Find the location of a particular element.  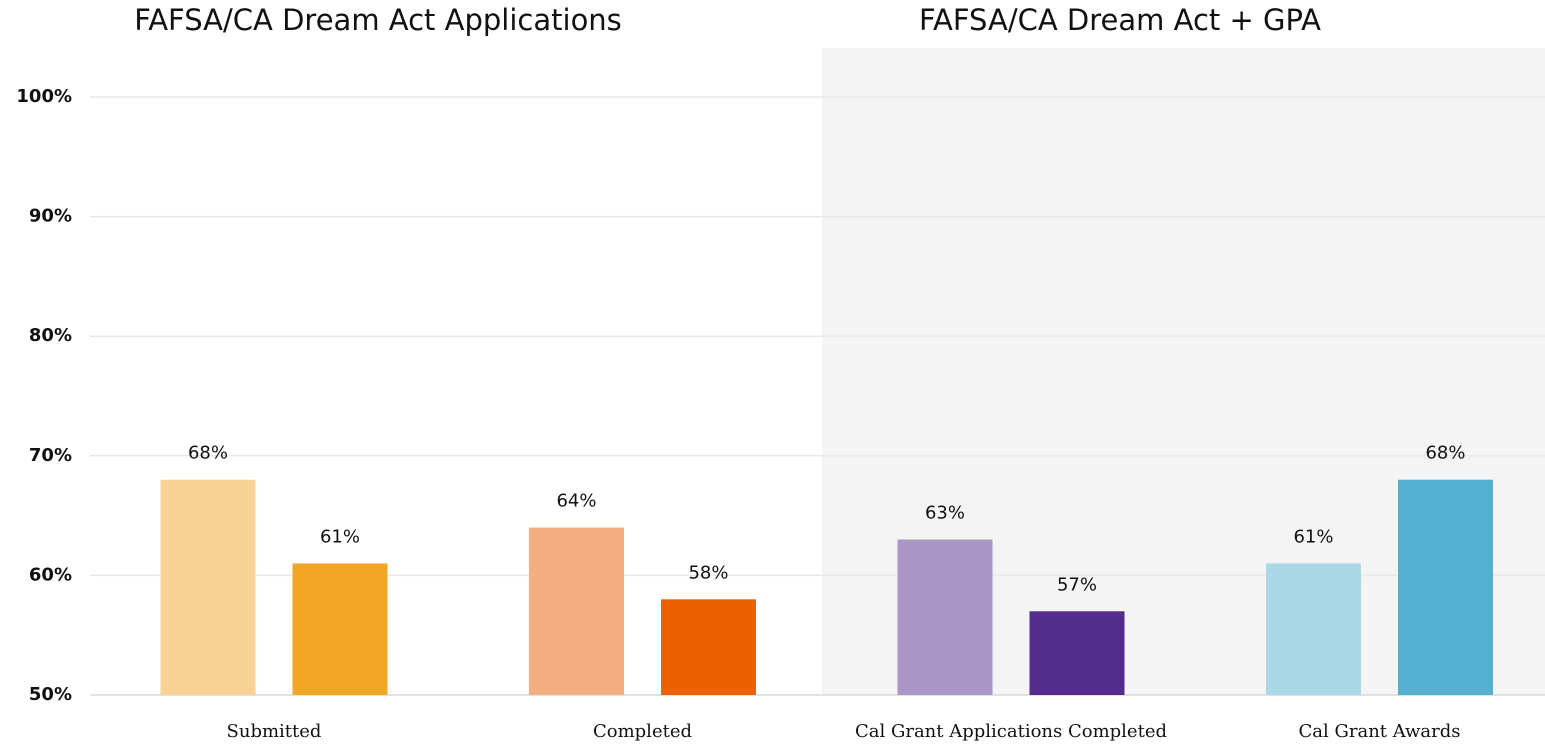

x-tick-label: Completed is located at coordinates (642, 731).